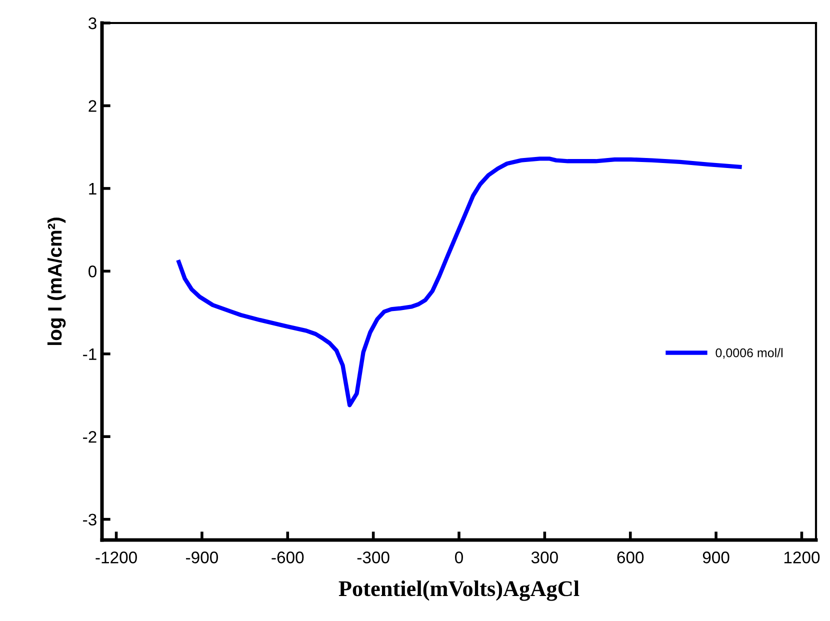 The height and width of the screenshot is (621, 830). Describe the element at coordinates (116, 558) in the screenshot. I see `x-tick-label: -1200` at that location.